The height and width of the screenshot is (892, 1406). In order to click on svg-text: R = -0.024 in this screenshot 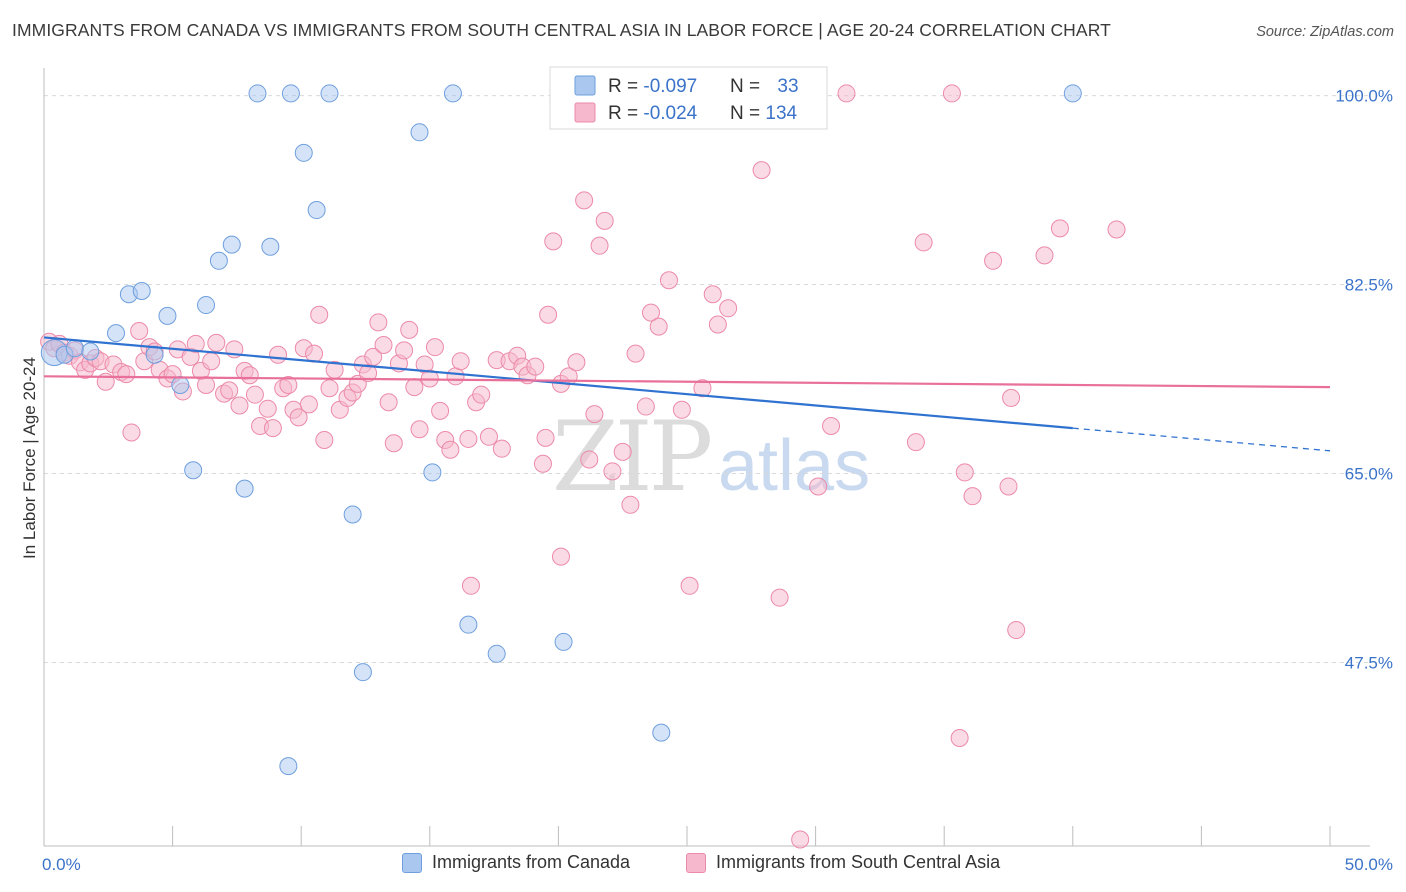, I will do `click(653, 113)`.